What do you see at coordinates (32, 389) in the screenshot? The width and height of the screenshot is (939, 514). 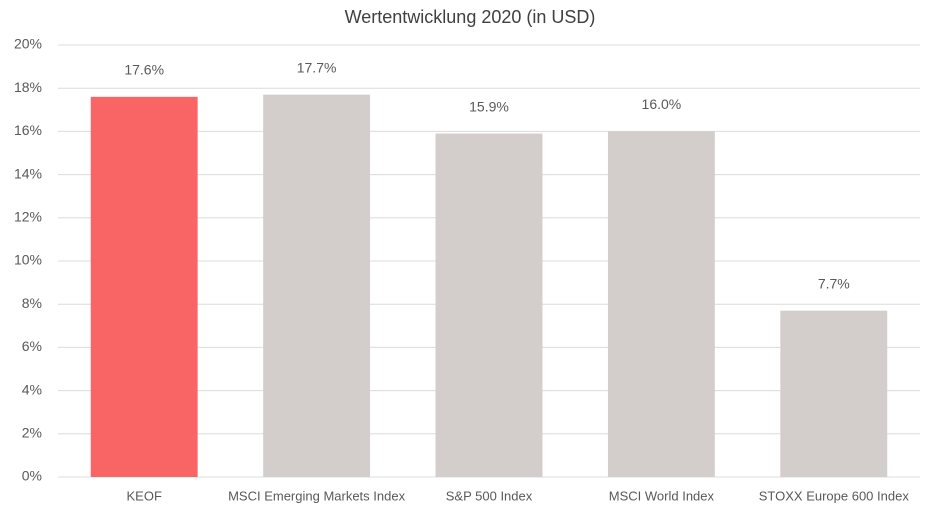 I see `y-tick-label: 4%` at bounding box center [32, 389].